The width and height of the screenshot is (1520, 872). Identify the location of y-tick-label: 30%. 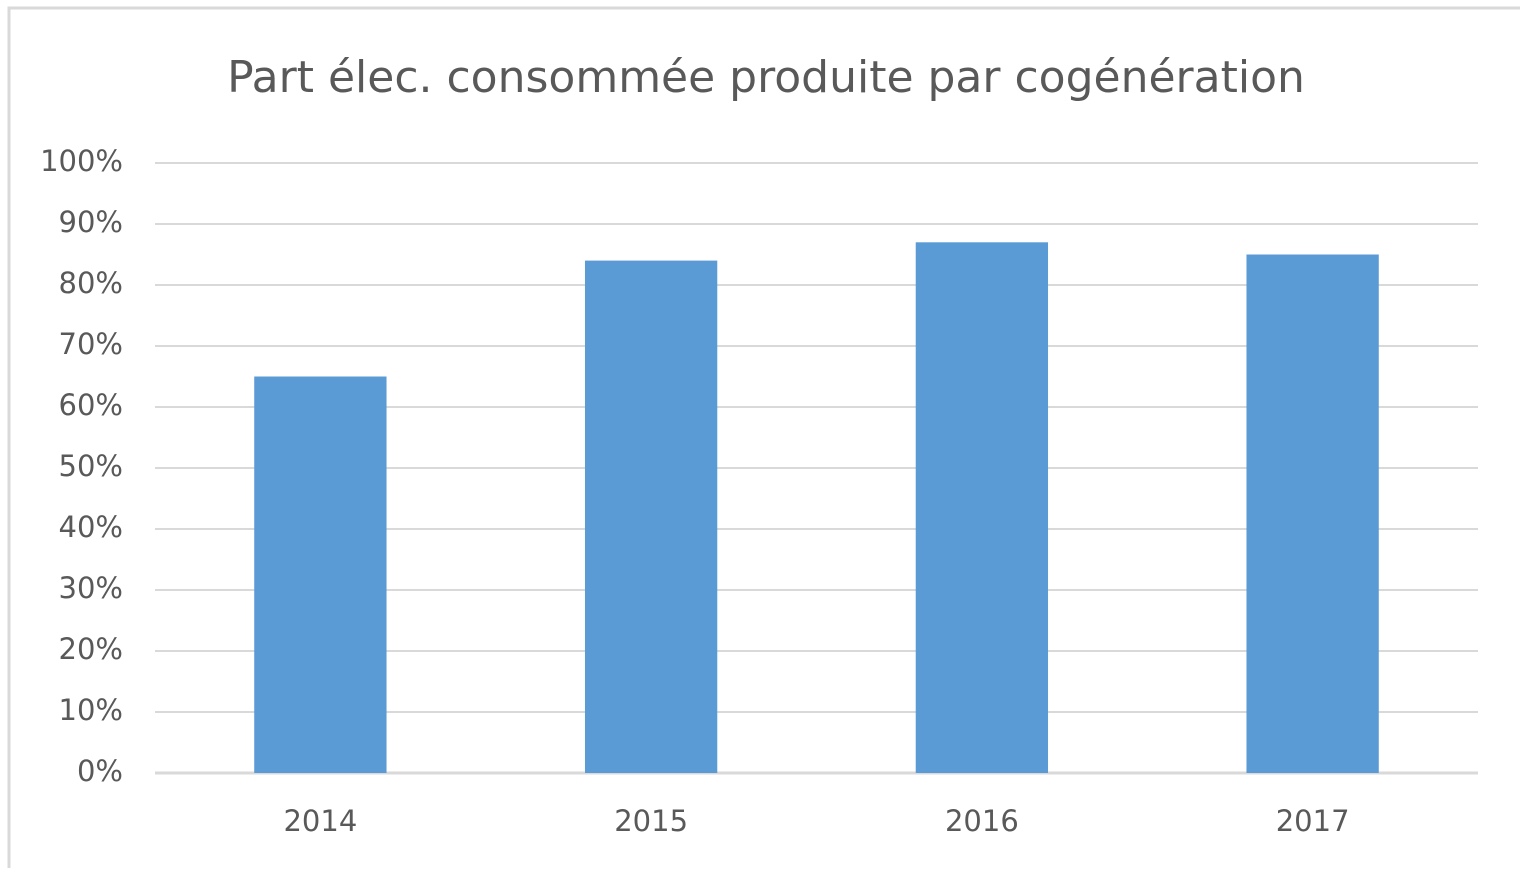
(91, 588).